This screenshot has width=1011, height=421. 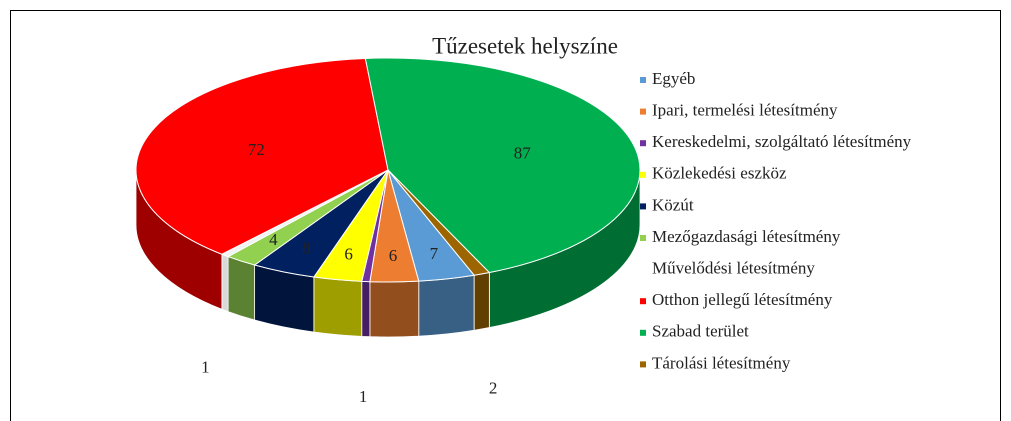 I want to click on data-label: 8, so click(x=306, y=247).